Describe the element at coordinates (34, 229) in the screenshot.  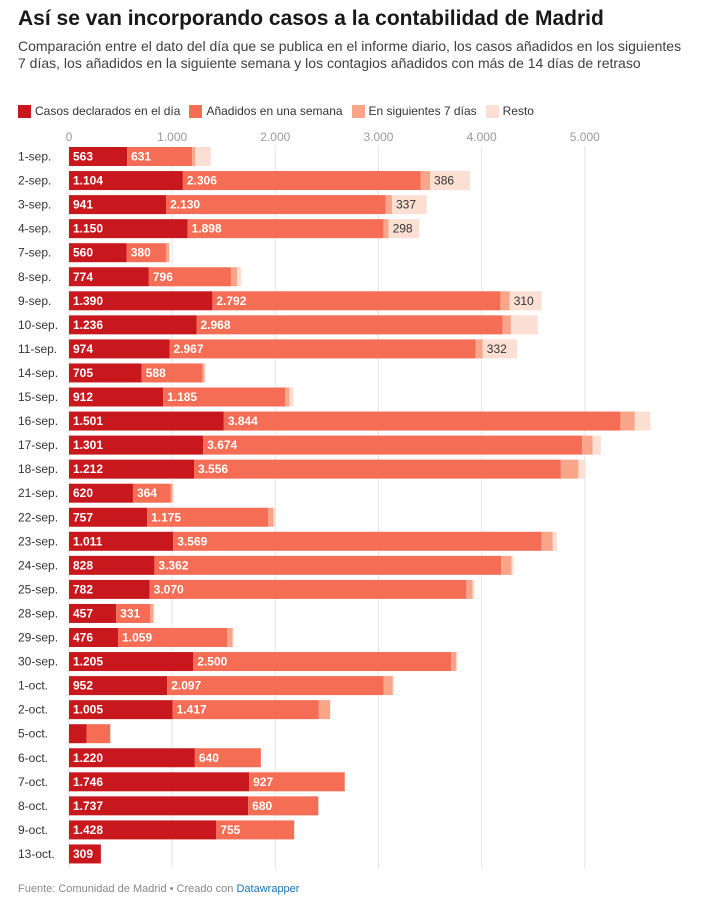
I see `category-label: 4-sep.` at that location.